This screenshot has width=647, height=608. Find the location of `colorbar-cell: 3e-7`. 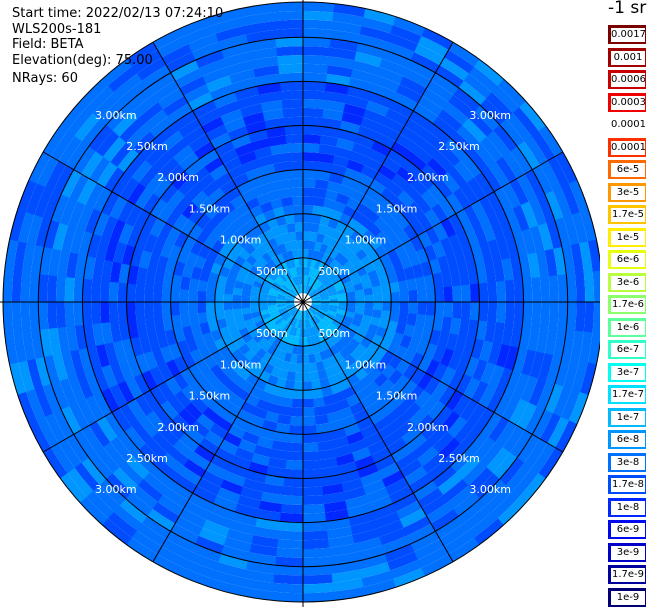

colorbar-cell: 3e-7 is located at coordinates (627, 372).